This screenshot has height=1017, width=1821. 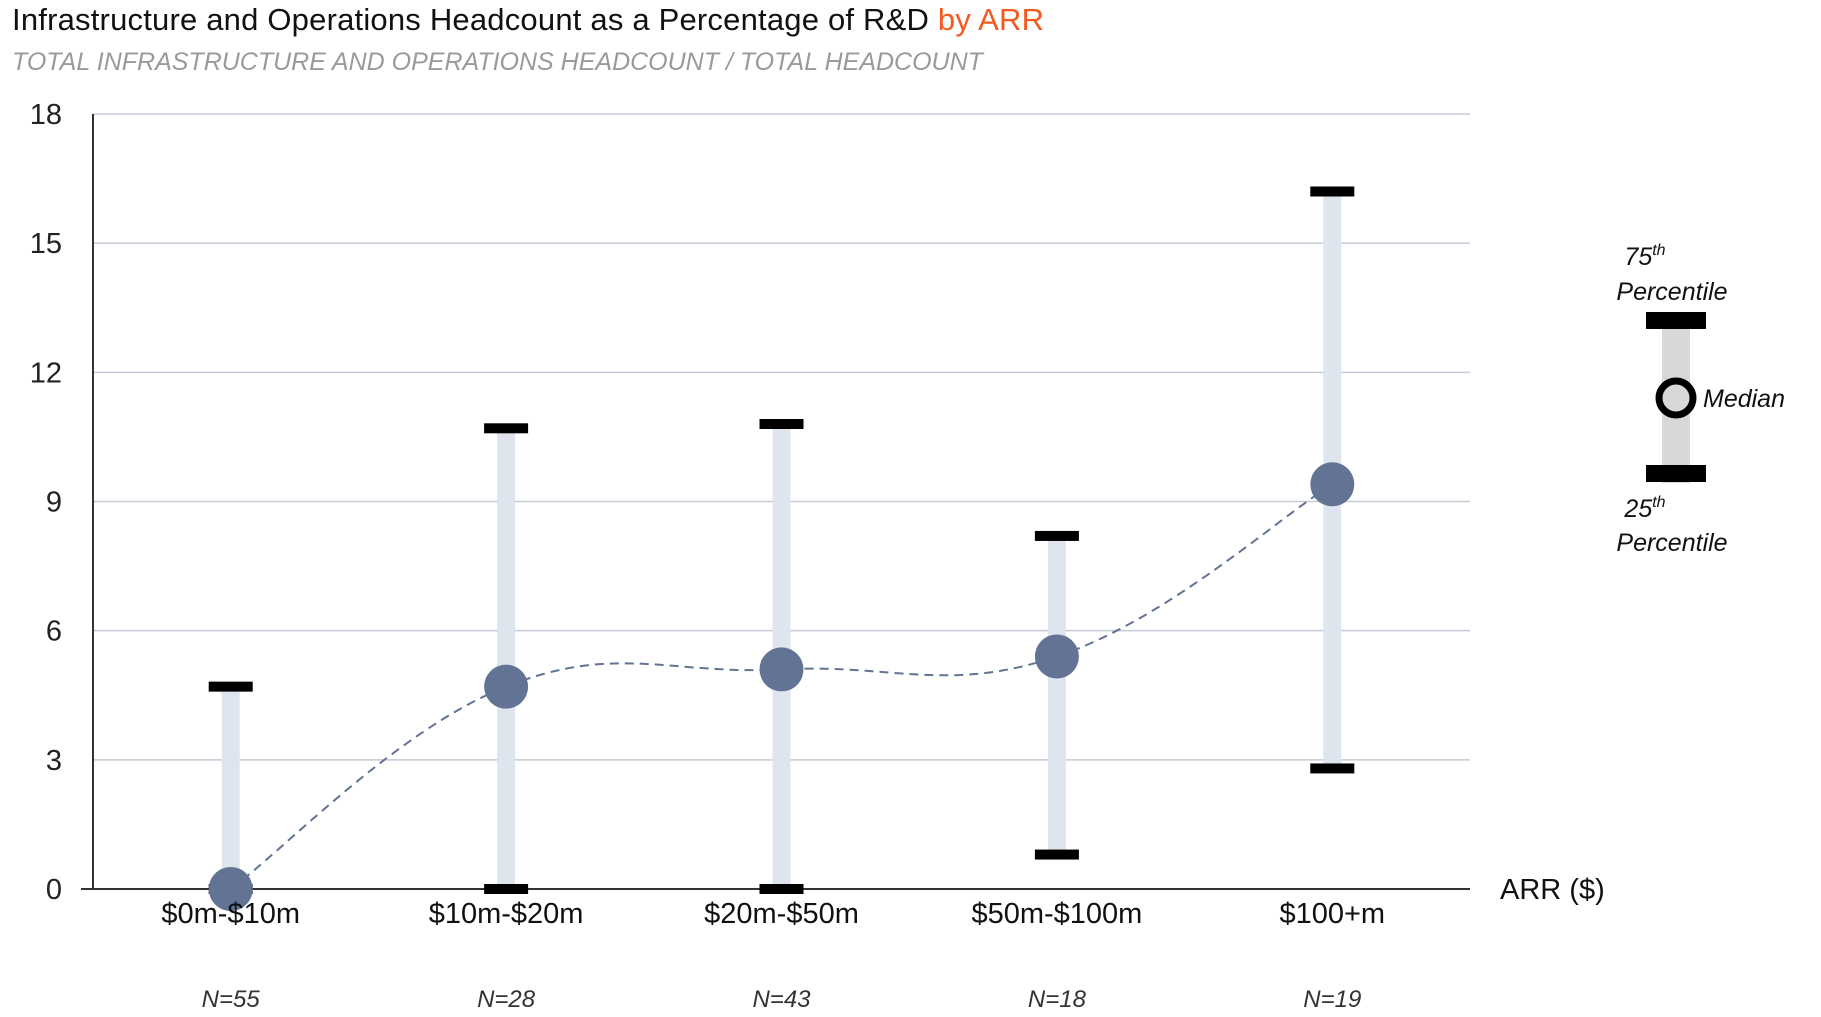 What do you see at coordinates (1552, 890) in the screenshot?
I see `x-axis-label: ARR ($)` at bounding box center [1552, 890].